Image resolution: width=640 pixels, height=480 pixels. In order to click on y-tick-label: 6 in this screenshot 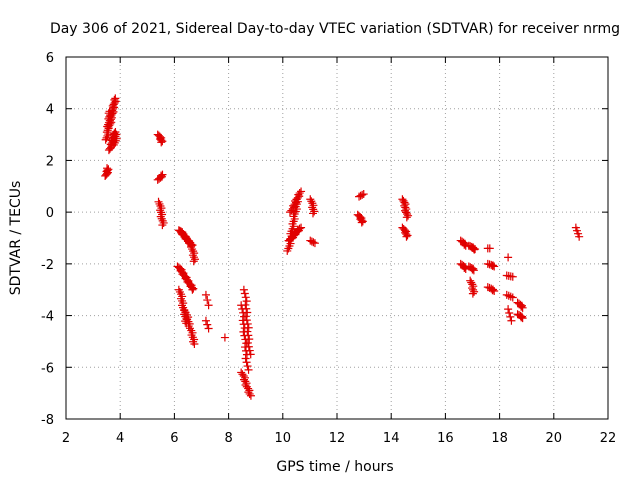, I will do `click(50, 58)`.